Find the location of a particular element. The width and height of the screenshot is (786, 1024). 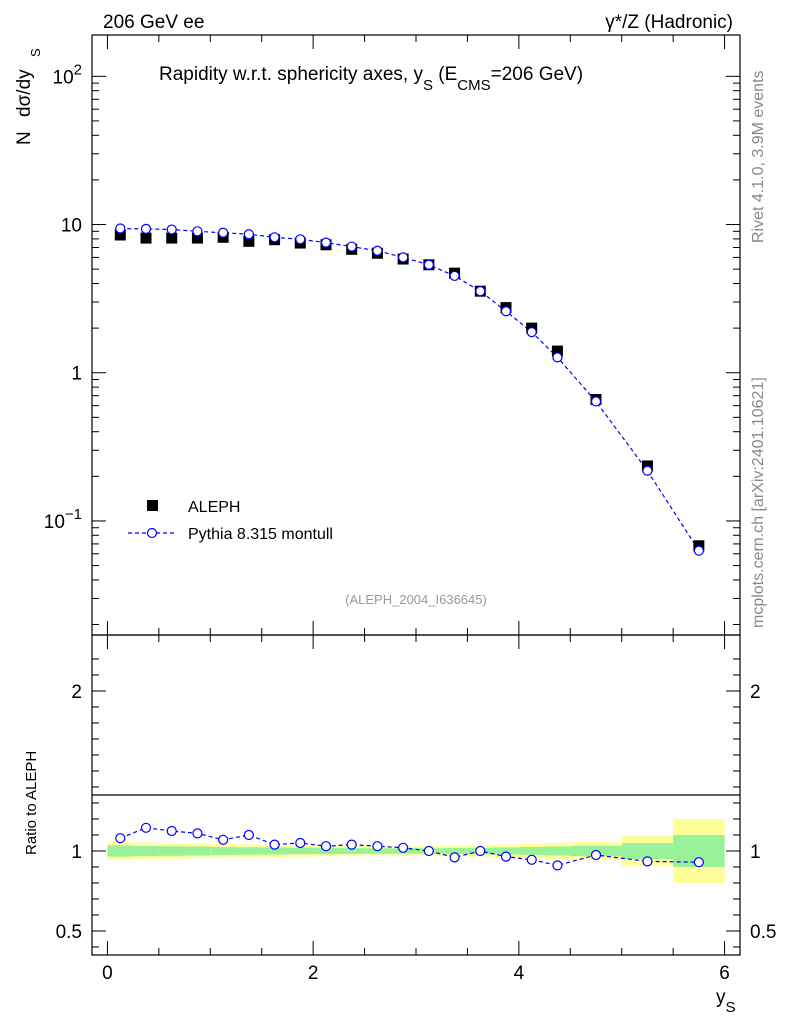

main-y-tick-label-exp: −1 is located at coordinates (73, 514).